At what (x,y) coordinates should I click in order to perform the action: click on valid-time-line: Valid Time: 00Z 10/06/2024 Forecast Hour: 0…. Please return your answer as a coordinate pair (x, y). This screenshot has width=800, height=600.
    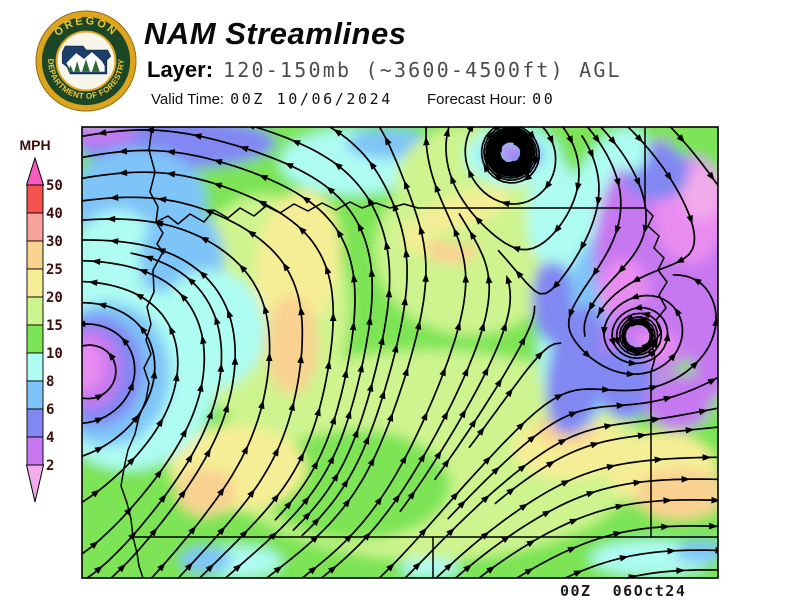
    Looking at the image, I should click on (353, 99).